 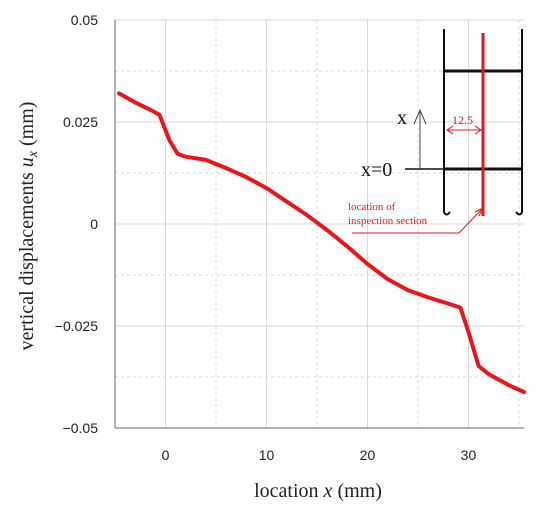 What do you see at coordinates (27, 126) in the screenshot?
I see `y-axis-title-suffix: (mm)` at bounding box center [27, 126].